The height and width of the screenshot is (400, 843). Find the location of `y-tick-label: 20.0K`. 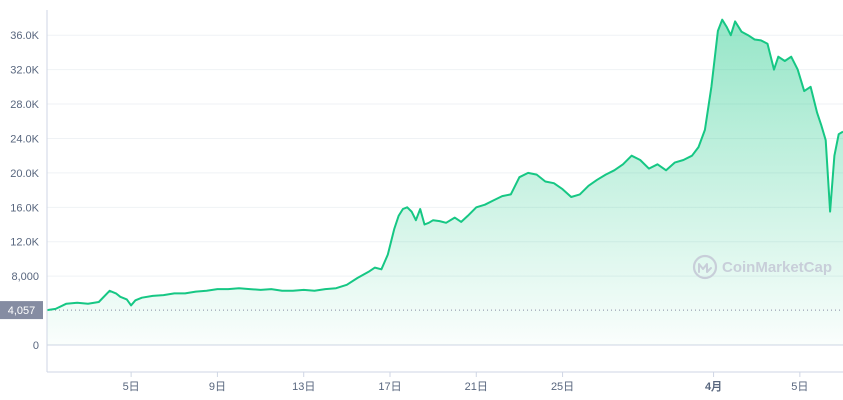

y-tick-label: 20.0K is located at coordinates (24, 174).